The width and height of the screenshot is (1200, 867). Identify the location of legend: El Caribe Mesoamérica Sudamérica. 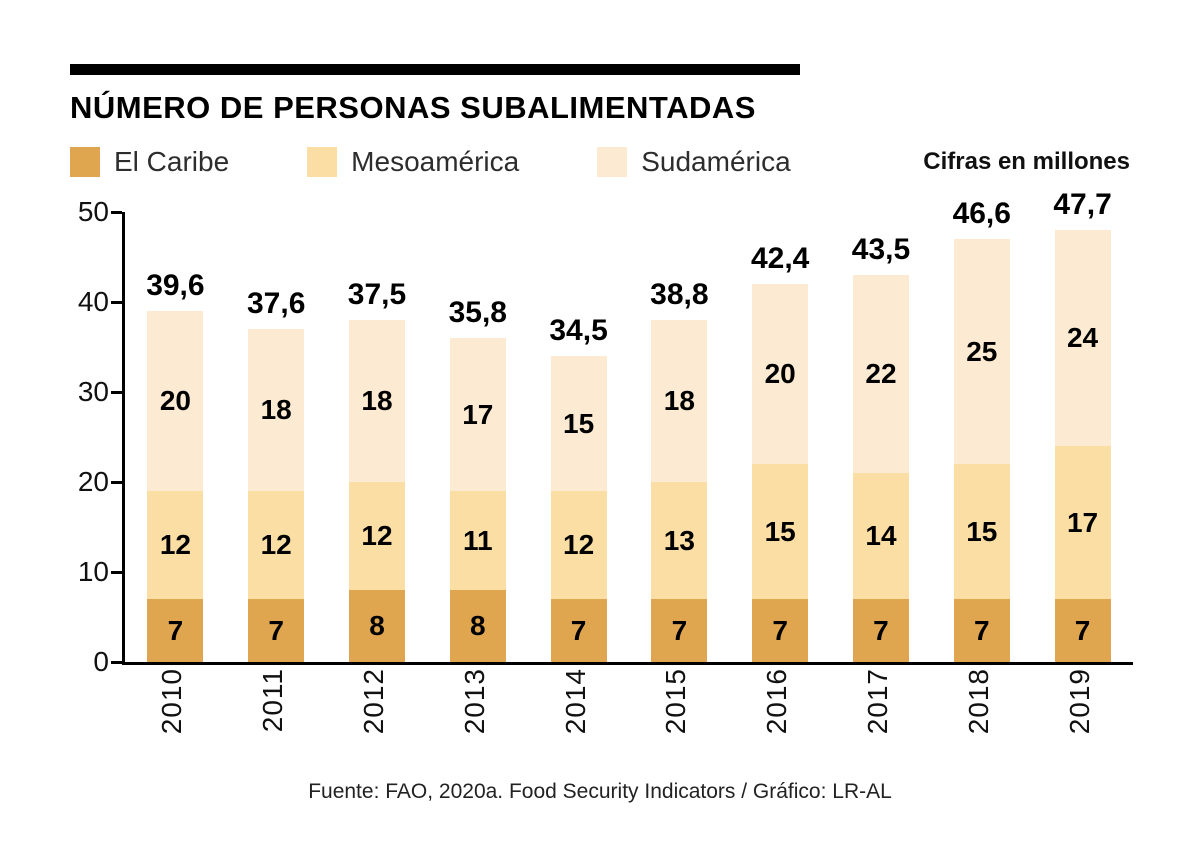
(469, 162).